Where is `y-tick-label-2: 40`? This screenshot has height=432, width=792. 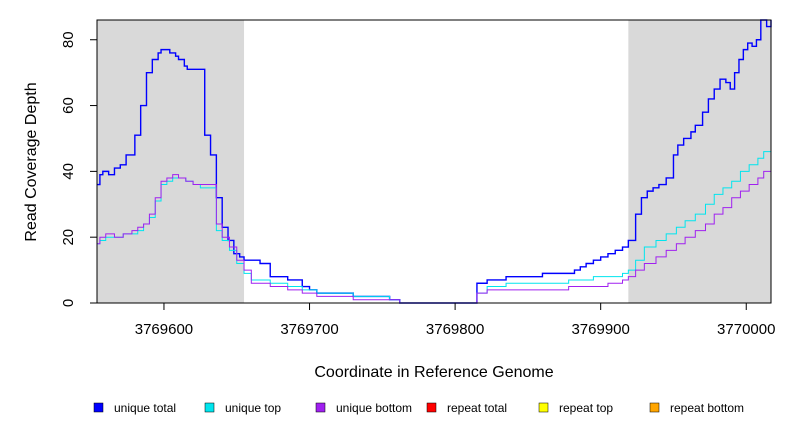
y-tick-label-2: 40 is located at coordinates (68, 171).